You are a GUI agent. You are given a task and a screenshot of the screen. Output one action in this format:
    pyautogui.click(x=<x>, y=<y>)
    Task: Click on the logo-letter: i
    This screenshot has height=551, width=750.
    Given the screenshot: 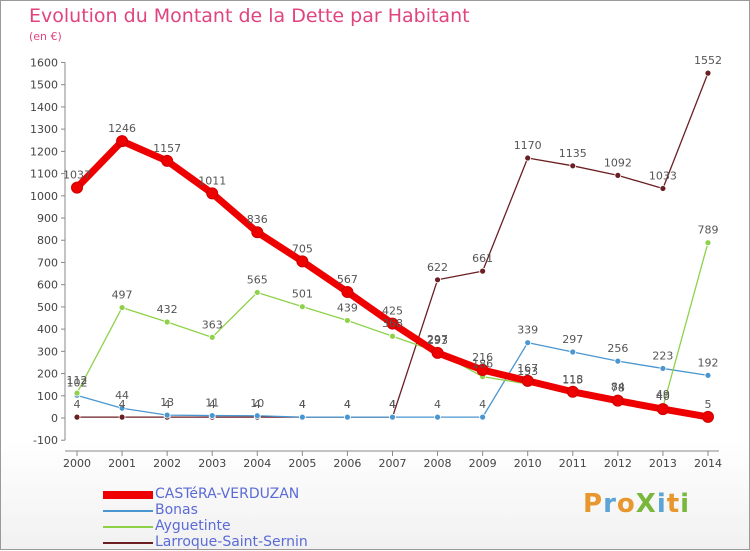 What is the action you would take?
    pyautogui.click(x=661, y=504)
    